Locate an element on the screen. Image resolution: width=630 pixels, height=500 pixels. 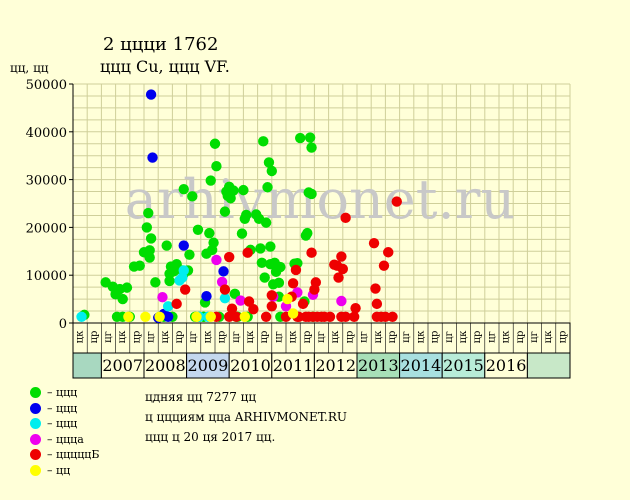
year-label: 2013 is located at coordinates (378, 365).